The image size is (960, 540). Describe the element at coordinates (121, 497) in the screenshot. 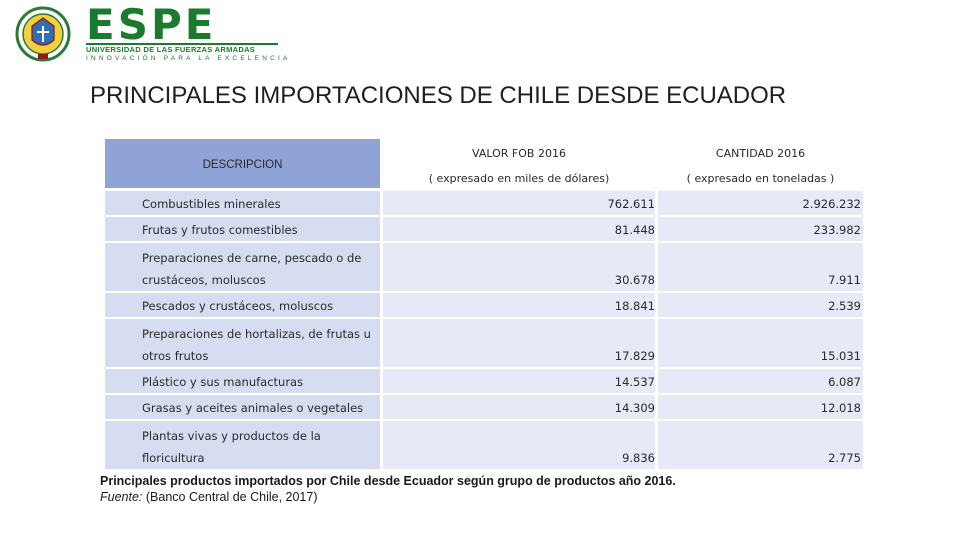

I see `source-label: Fuente:` at that location.